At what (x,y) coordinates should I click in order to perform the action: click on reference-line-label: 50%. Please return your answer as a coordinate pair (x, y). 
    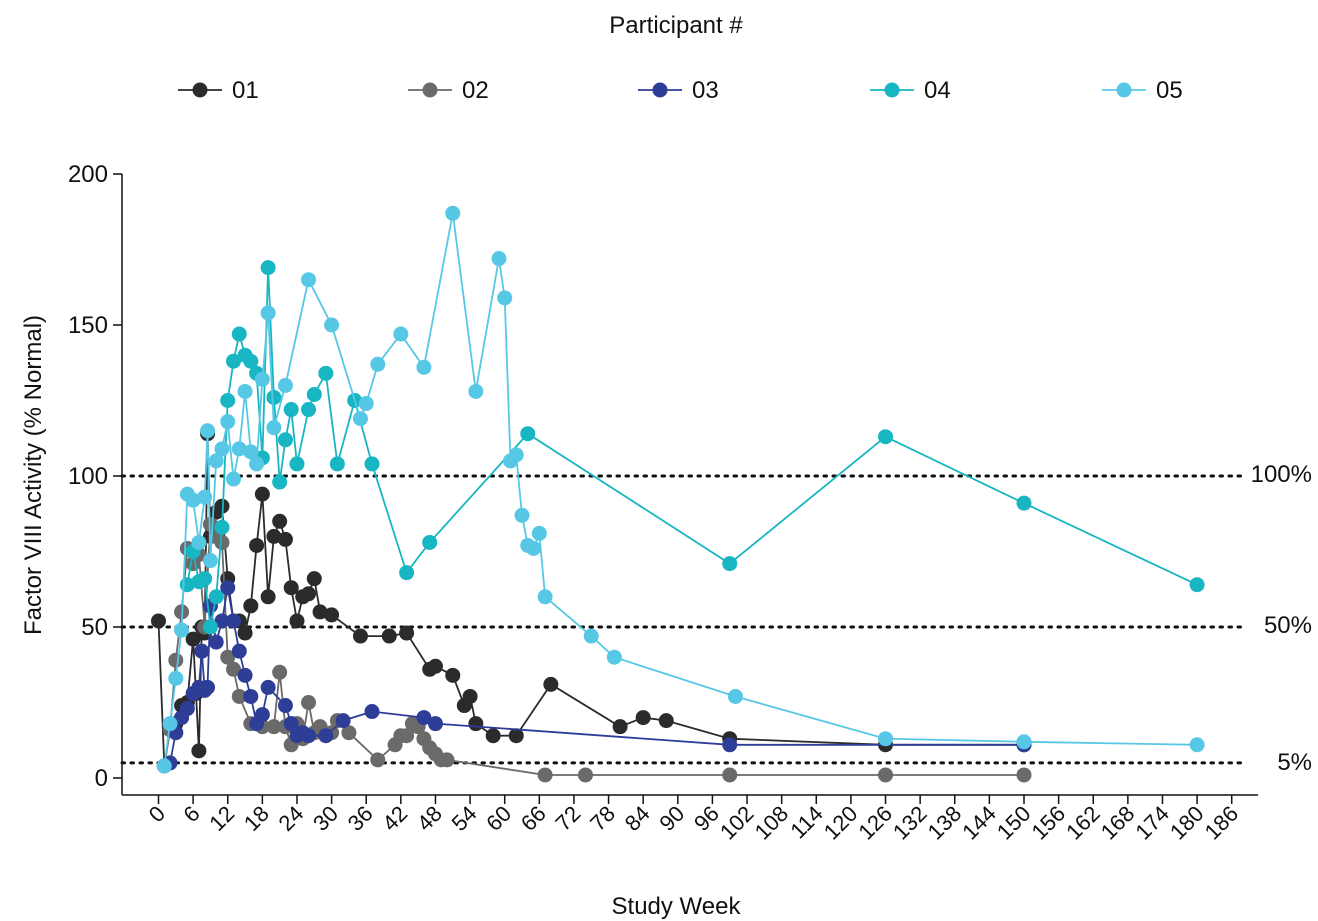
    Looking at the image, I should click on (1288, 625).